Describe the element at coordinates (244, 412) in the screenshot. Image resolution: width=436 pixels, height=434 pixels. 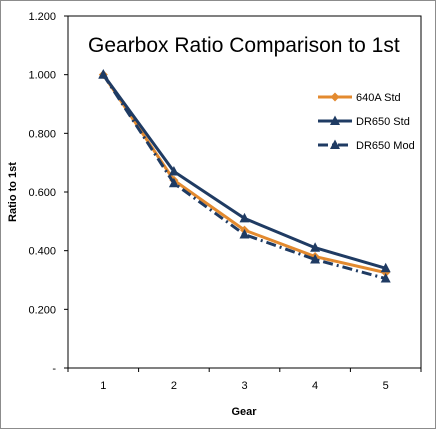
I see `x-axis-title: Gear` at that location.